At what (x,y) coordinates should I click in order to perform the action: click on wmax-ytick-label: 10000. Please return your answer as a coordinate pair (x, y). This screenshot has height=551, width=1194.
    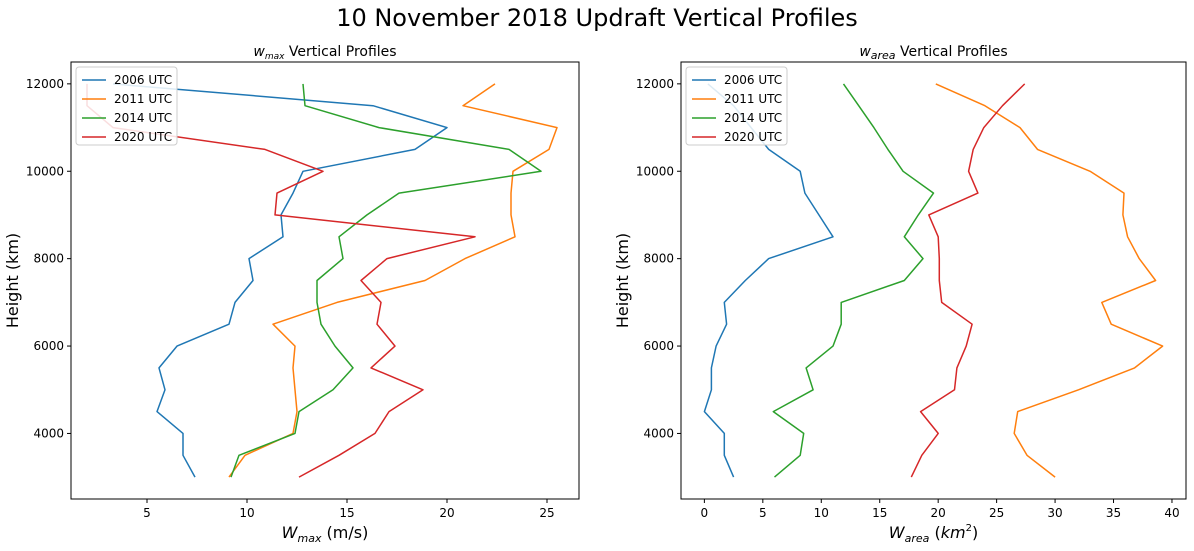
    Looking at the image, I should click on (45, 171).